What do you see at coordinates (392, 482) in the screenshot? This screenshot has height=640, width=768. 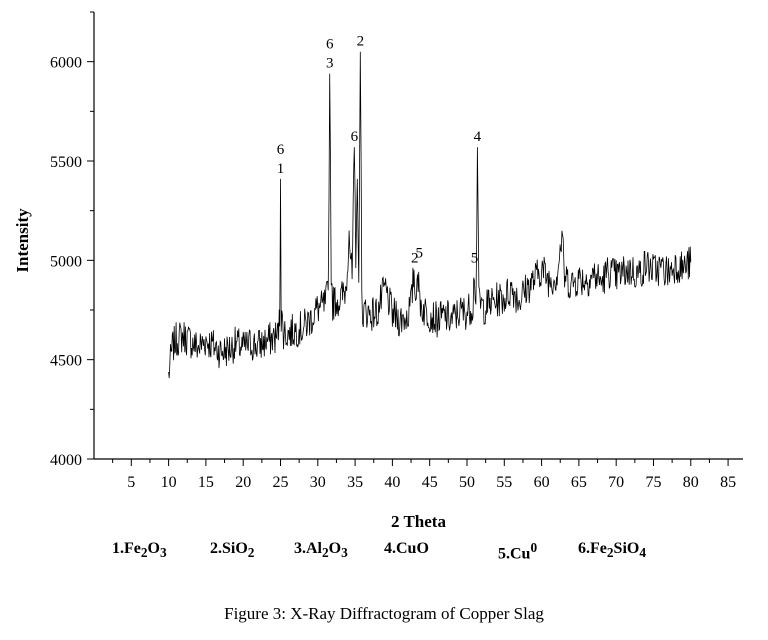 I see `x-tick-label: 40` at bounding box center [392, 482].